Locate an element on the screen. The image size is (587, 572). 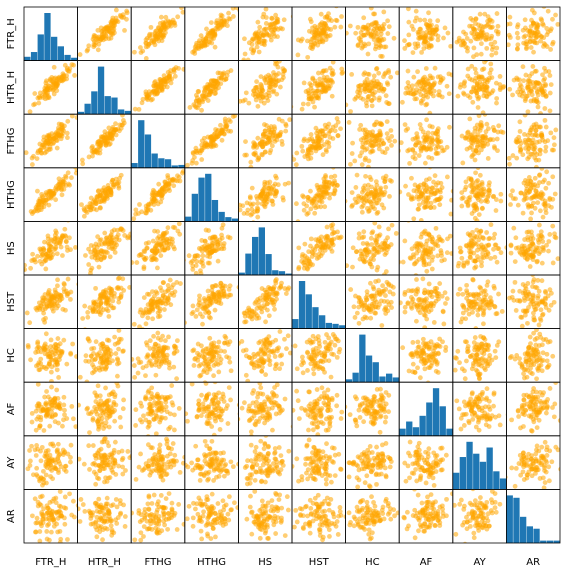
panel-FTR_H-vs-HC is located at coordinates (372, 33).